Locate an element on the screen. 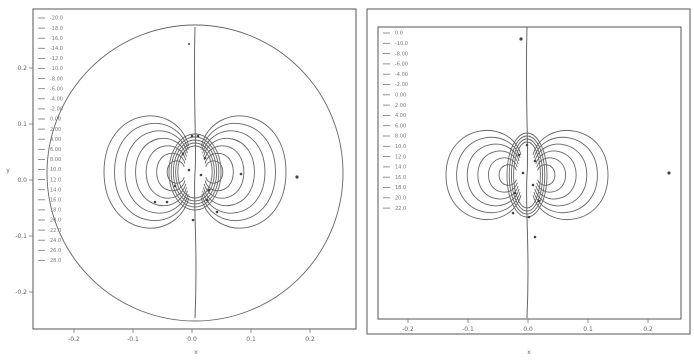  legend-entry: -8.00 is located at coordinates (56, 79).